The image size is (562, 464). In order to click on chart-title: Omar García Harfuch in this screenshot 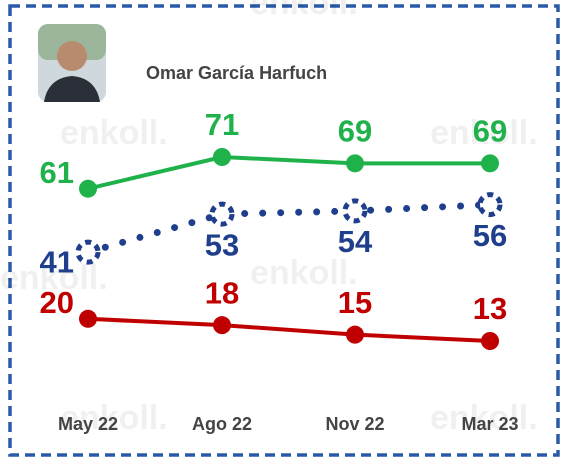, I will do `click(236, 73)`.